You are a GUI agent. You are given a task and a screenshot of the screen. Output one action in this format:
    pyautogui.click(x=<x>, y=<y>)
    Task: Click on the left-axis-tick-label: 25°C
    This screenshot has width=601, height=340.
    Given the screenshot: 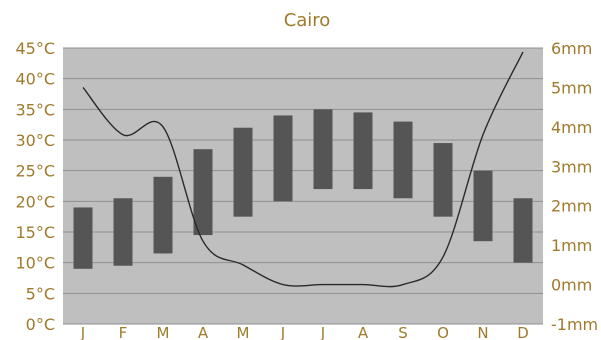 What is the action you would take?
    pyautogui.click(x=35, y=171)
    